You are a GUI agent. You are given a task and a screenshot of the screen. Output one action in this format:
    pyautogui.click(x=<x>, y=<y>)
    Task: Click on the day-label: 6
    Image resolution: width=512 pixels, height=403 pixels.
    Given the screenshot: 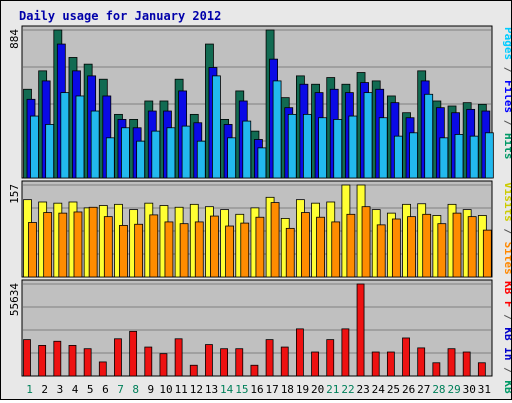 What is the action you would take?
    pyautogui.click(x=105, y=389)
    